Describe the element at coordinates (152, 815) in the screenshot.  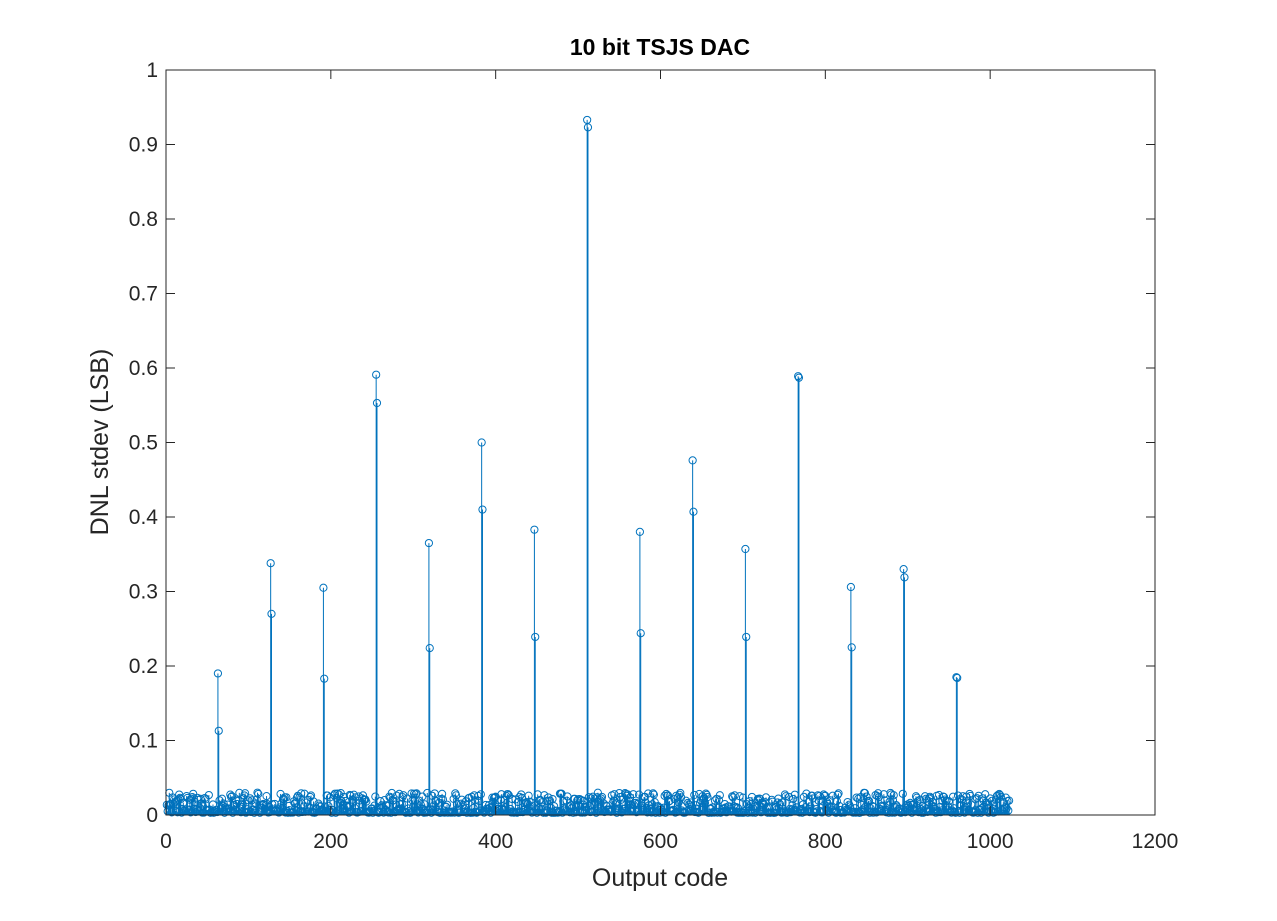
I see `y-tick-label: 0` at that location.